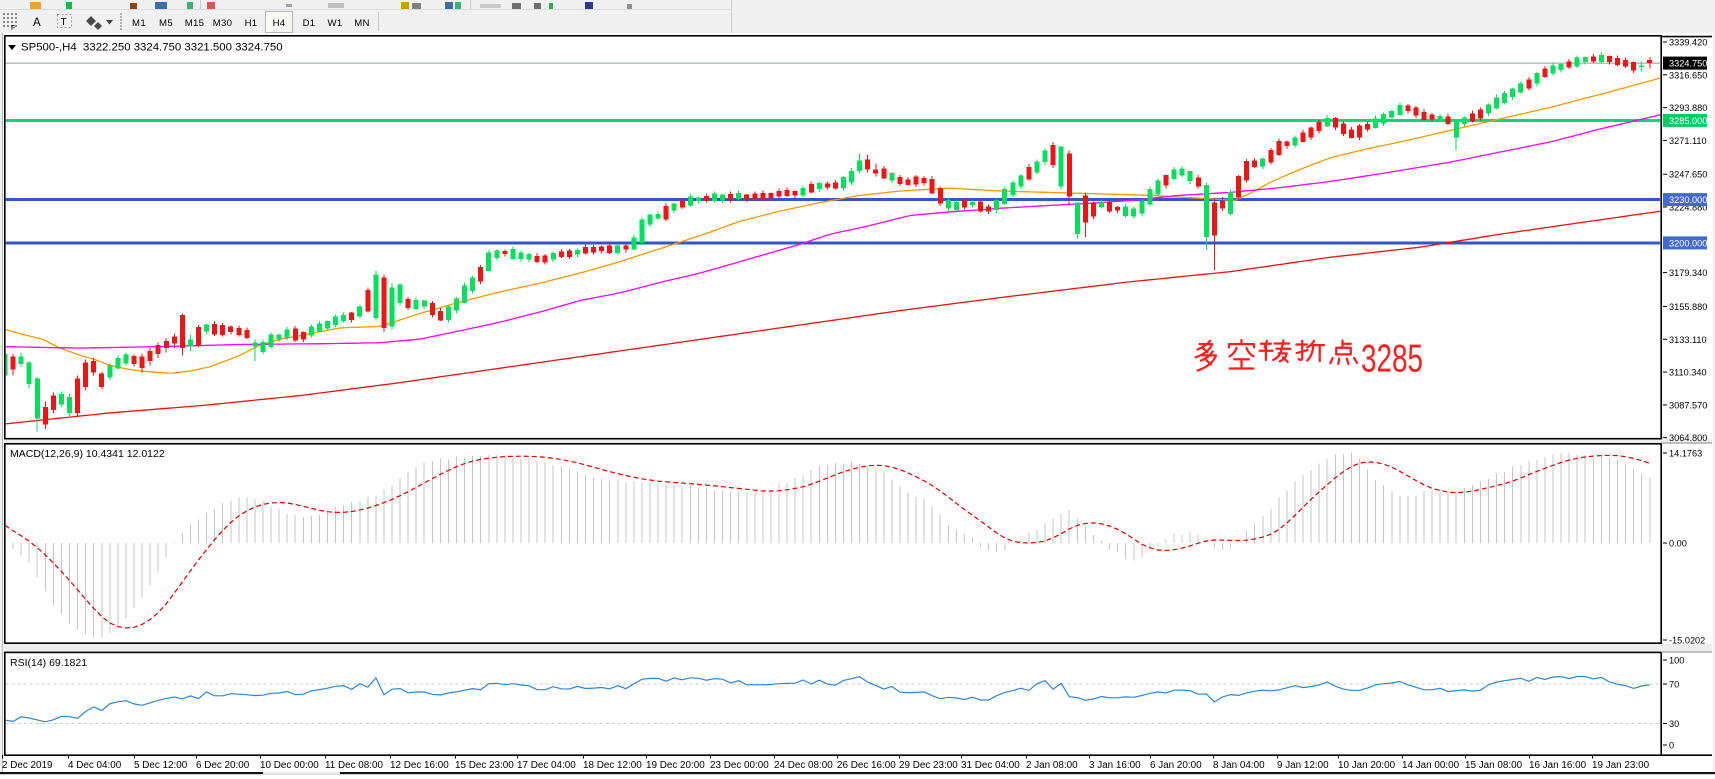  I want to click on svg-text: 6 Jan 20:00, so click(1176, 765).